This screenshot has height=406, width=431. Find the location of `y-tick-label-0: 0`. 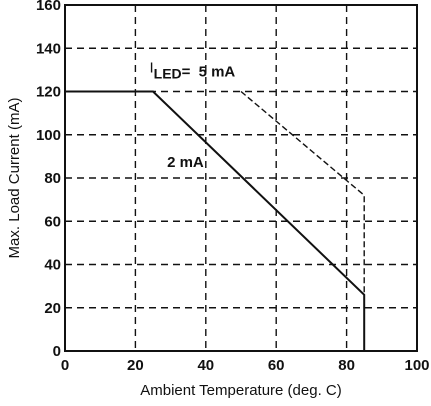

y-tick-label-0: 0 is located at coordinates (57, 351).